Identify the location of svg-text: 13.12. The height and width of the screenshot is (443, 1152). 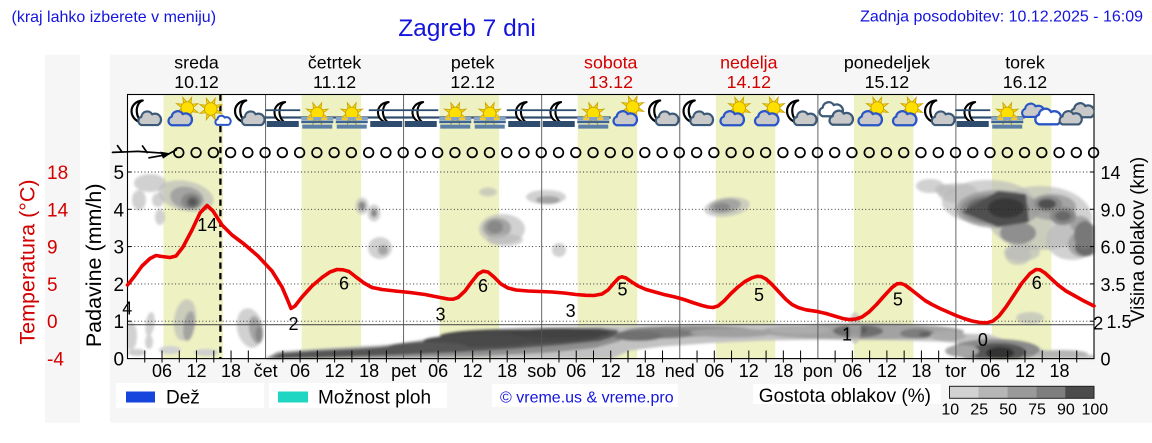
(611, 82).